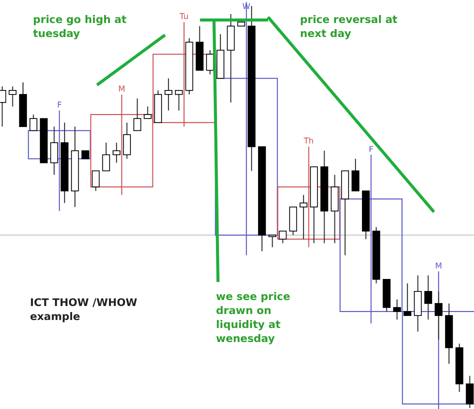  What do you see at coordinates (308, 141) in the screenshot?
I see `annotation: Th` at bounding box center [308, 141].